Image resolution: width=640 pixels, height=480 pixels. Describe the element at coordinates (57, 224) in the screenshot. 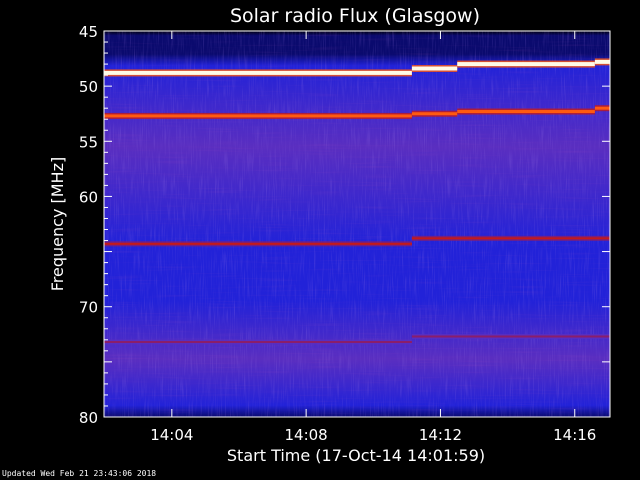

I see `y-axis-title: Frequency [MHz]` at that location.